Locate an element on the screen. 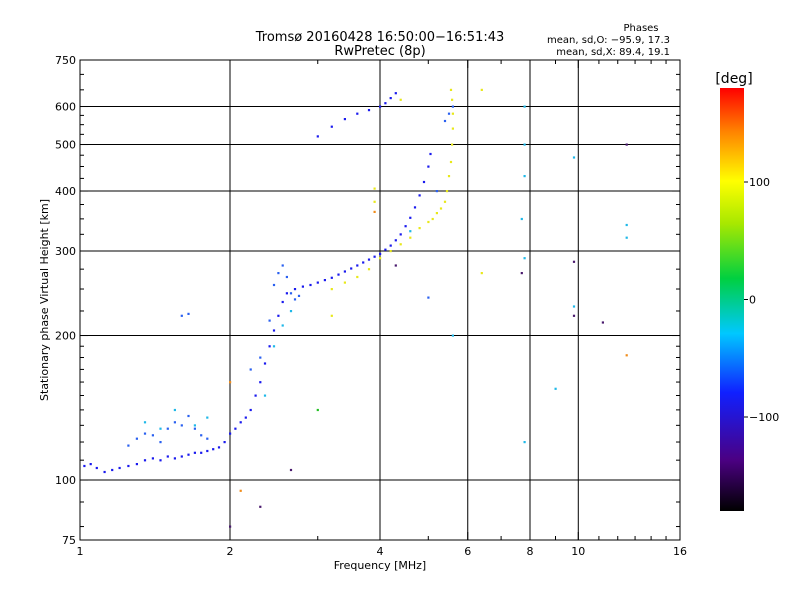  y-tick-label: 600 is located at coordinates (65, 107).